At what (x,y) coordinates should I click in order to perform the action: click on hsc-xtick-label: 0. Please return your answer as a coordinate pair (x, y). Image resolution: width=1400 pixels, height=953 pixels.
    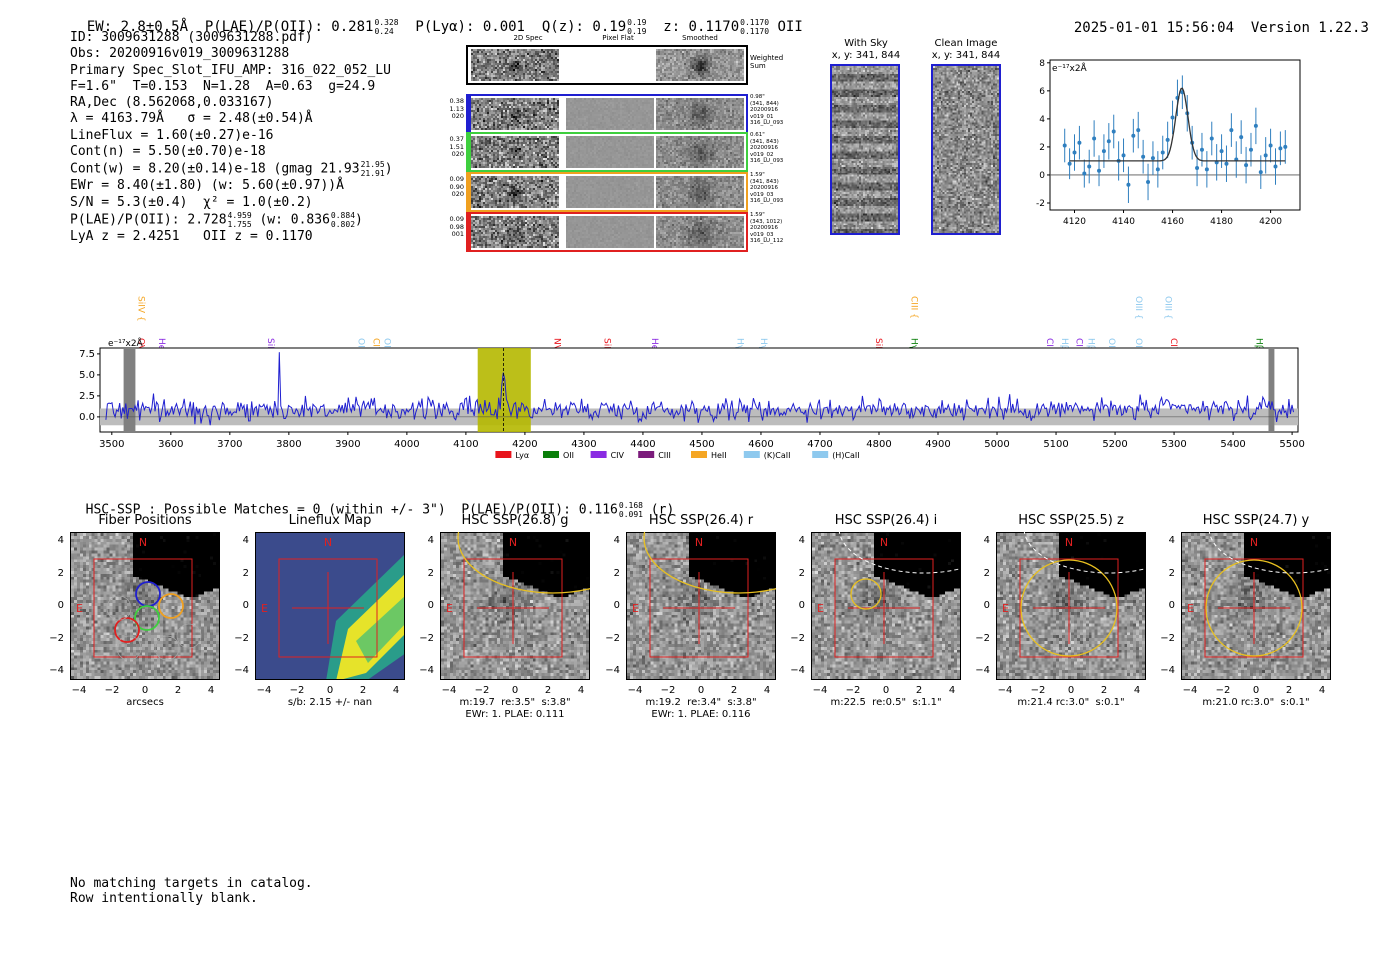
    Looking at the image, I should click on (701, 690).